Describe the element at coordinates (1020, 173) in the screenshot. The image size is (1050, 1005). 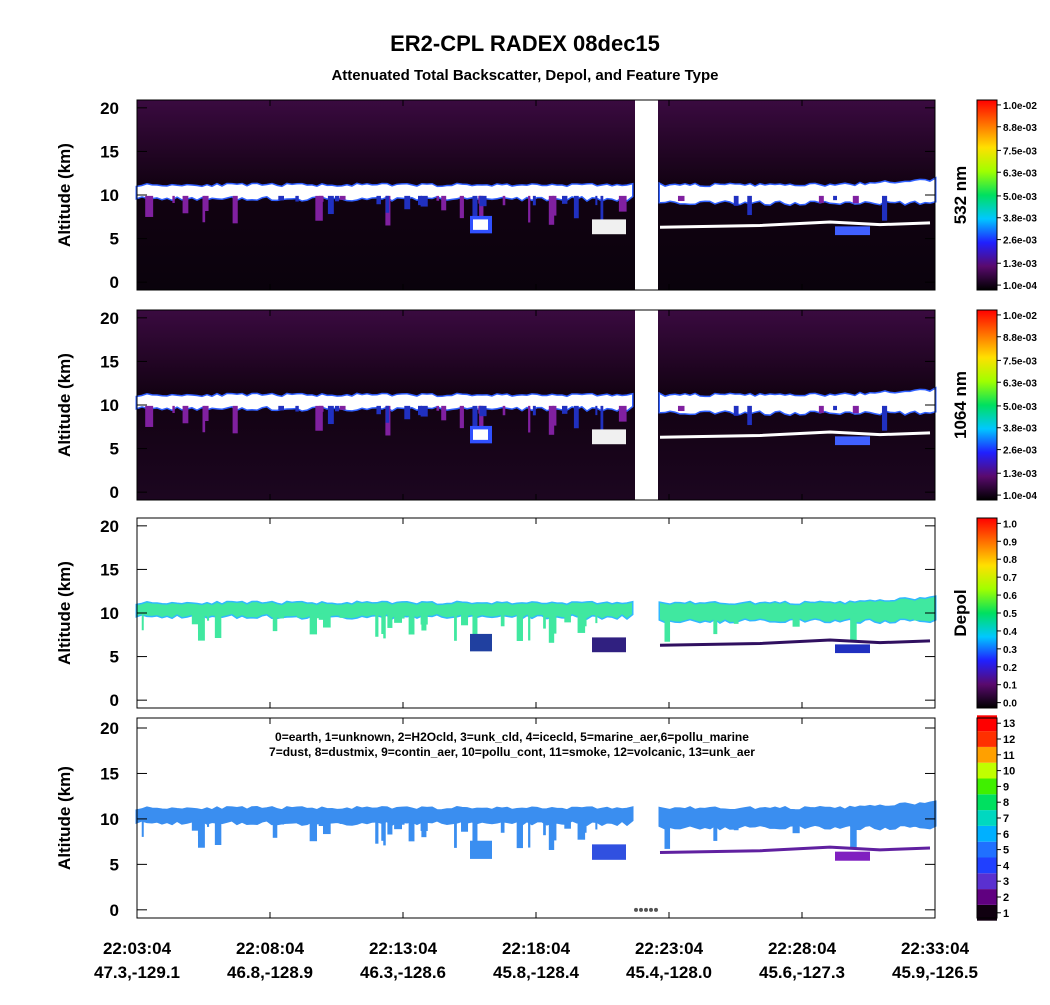
I see `colorbar-tick-label: 6.3e-03` at that location.